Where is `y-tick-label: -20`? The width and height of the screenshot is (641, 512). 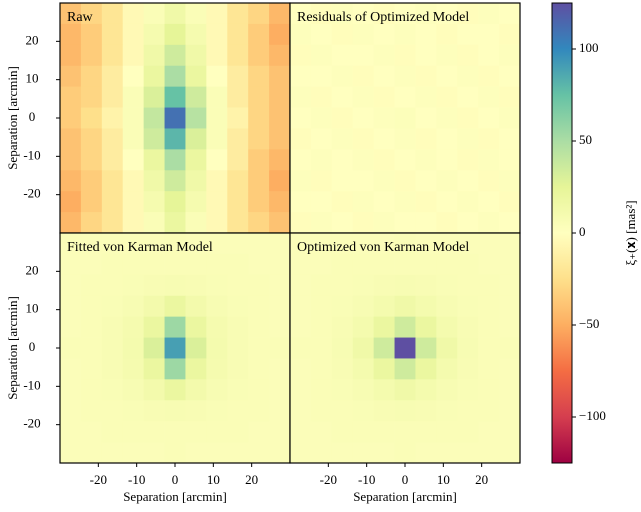 y-tick-label: -20 is located at coordinates (31, 193).